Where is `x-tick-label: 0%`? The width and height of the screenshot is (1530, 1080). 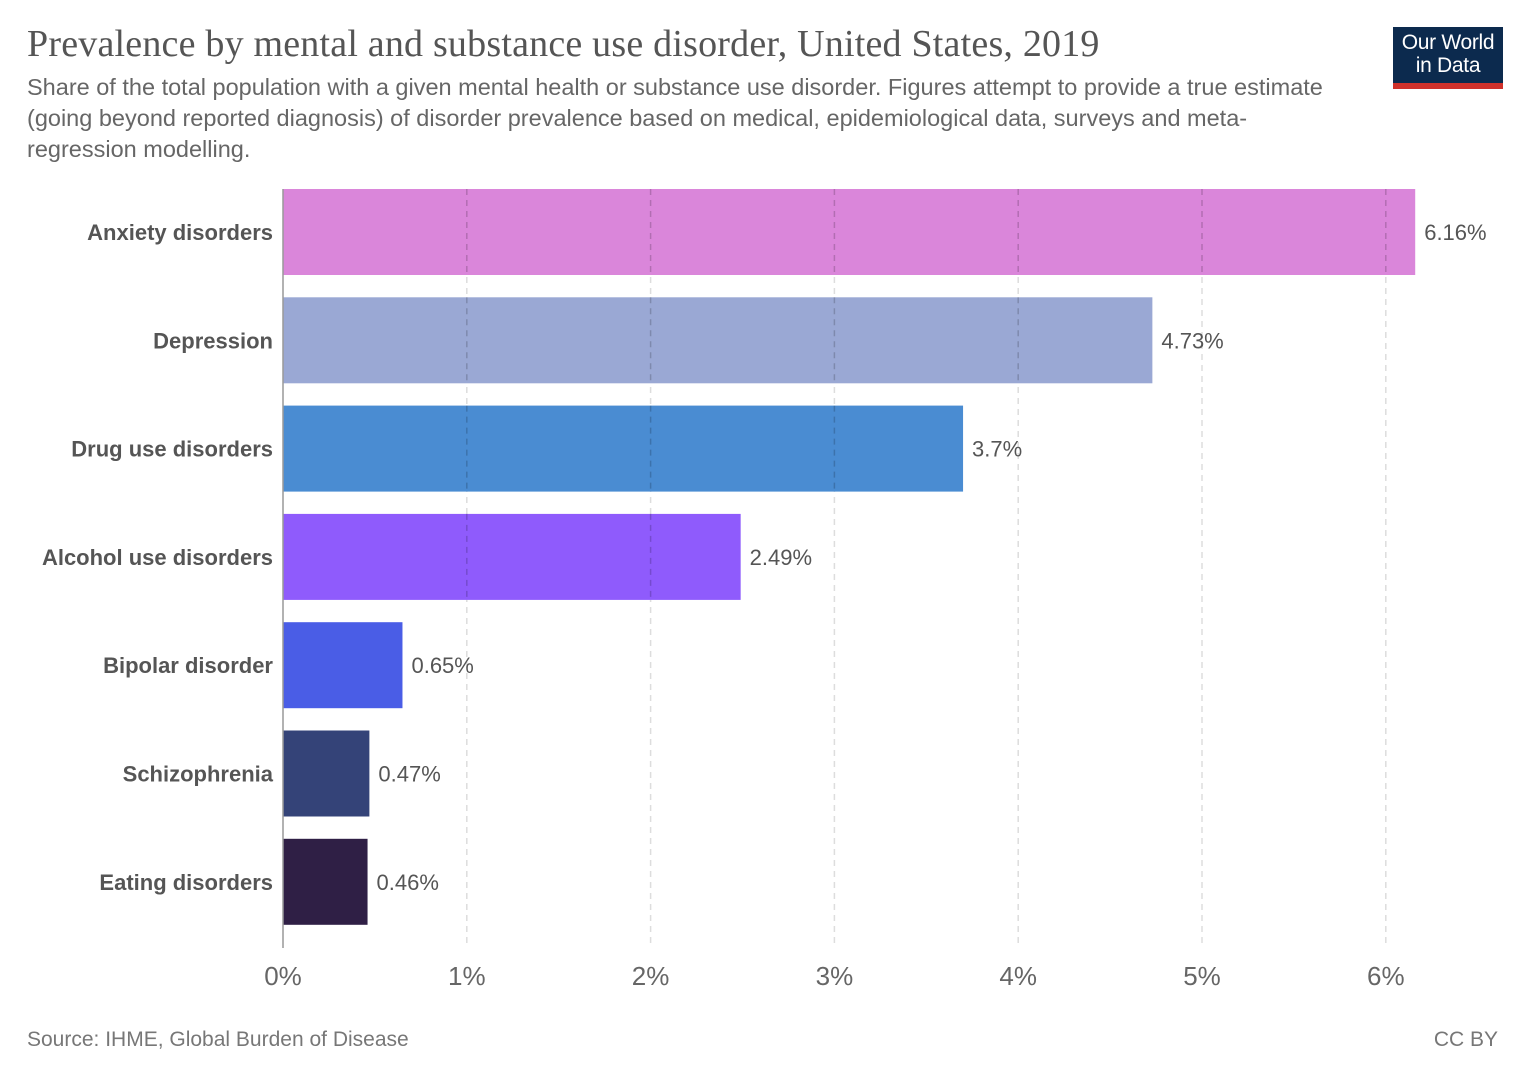
x-tick-label: 0% is located at coordinates (283, 976).